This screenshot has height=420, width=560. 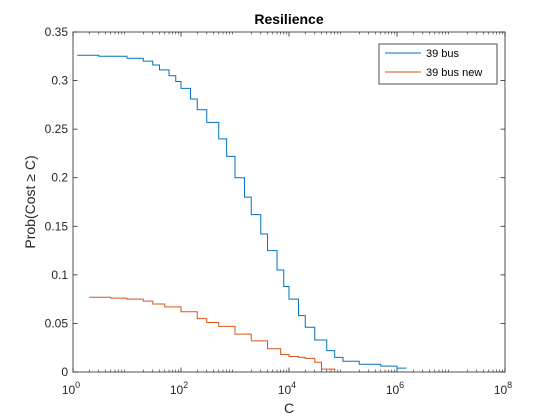 I want to click on y-tick-label: 0.15, so click(x=57, y=226).